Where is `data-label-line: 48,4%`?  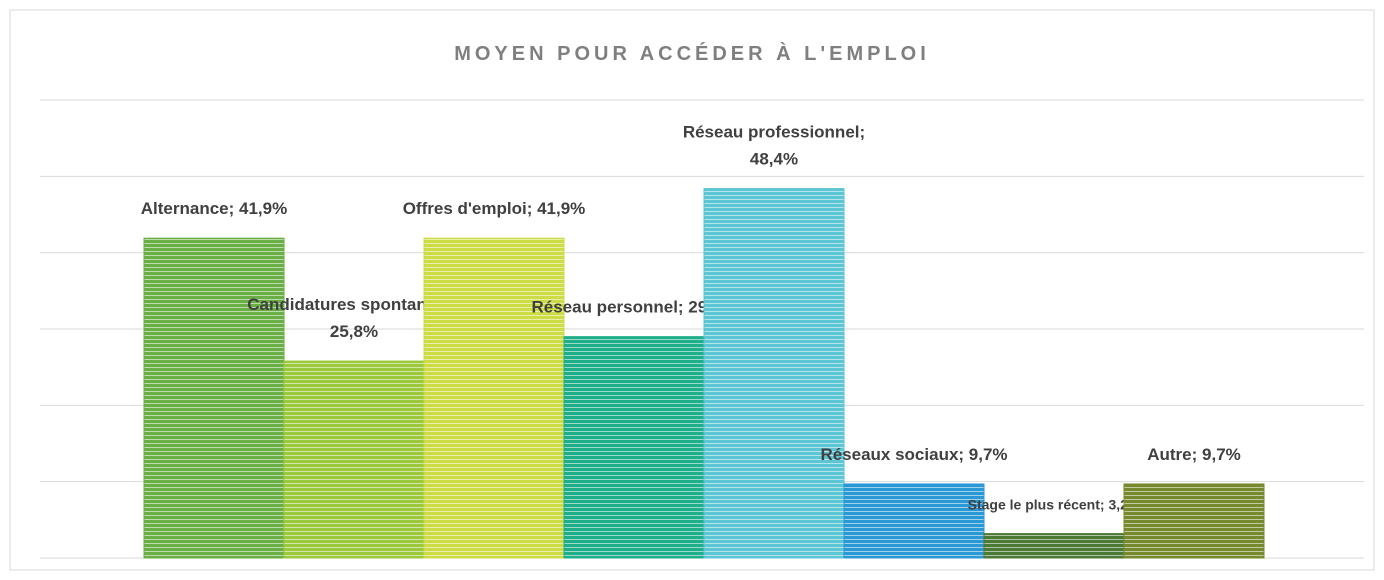 data-label-line: 48,4% is located at coordinates (774, 159).